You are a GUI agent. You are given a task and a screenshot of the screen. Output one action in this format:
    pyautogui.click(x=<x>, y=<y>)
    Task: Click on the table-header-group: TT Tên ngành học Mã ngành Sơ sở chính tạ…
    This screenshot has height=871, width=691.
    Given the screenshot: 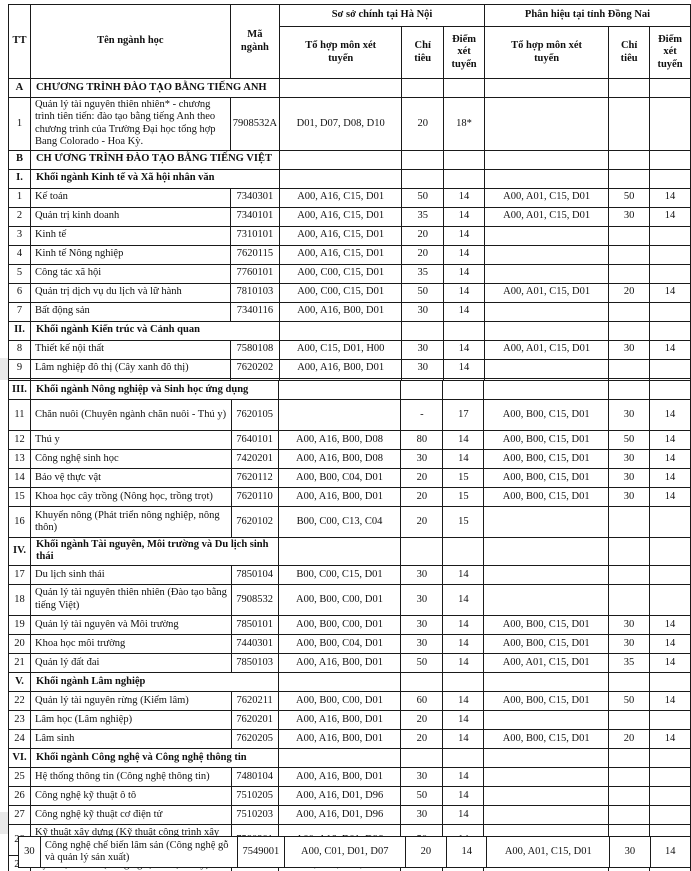 What is the action you would take?
    pyautogui.click(x=349, y=41)
    